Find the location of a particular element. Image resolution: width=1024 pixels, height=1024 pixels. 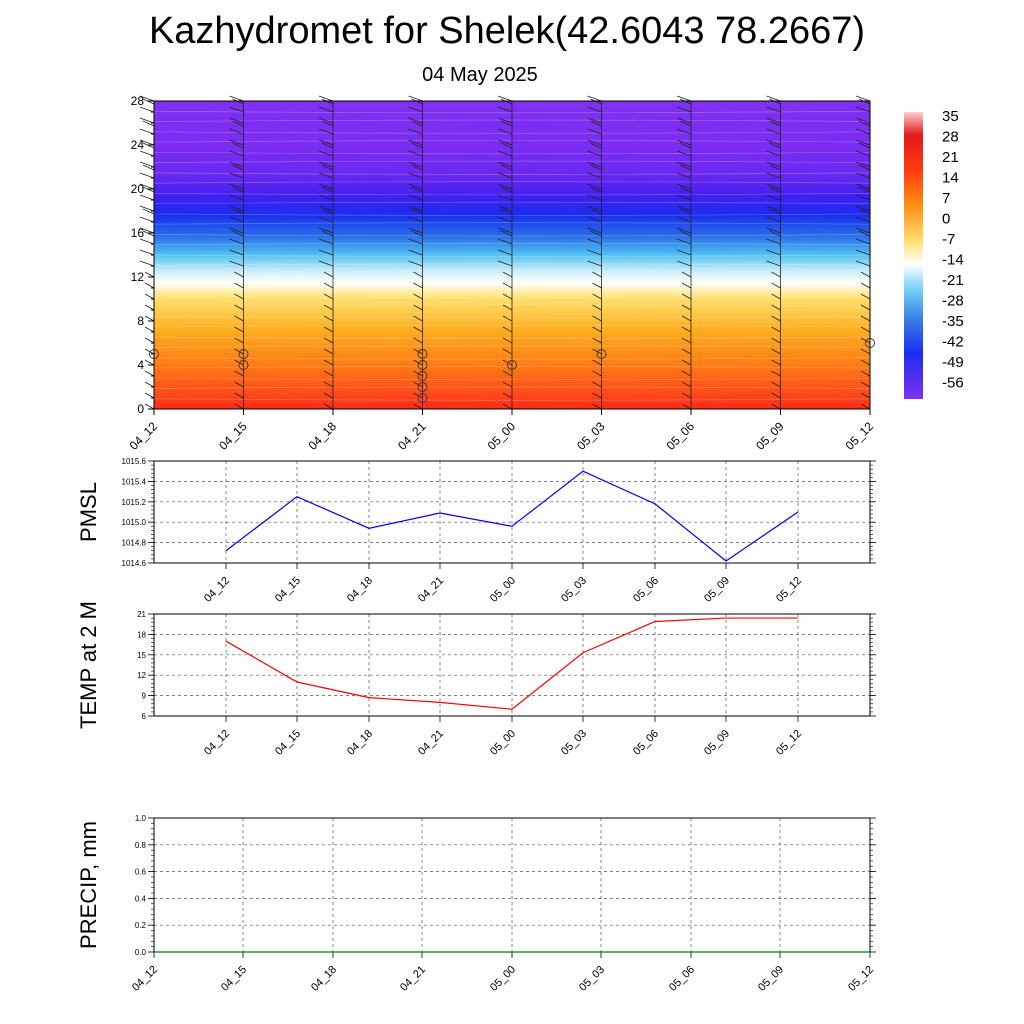

x-tick-label: 05_06 is located at coordinates (682, 979).